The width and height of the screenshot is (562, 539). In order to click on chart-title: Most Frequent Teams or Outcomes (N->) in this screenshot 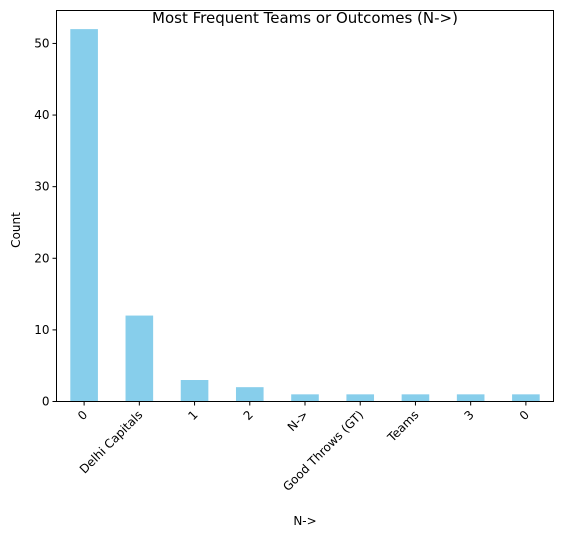, I will do `click(305, 18)`.